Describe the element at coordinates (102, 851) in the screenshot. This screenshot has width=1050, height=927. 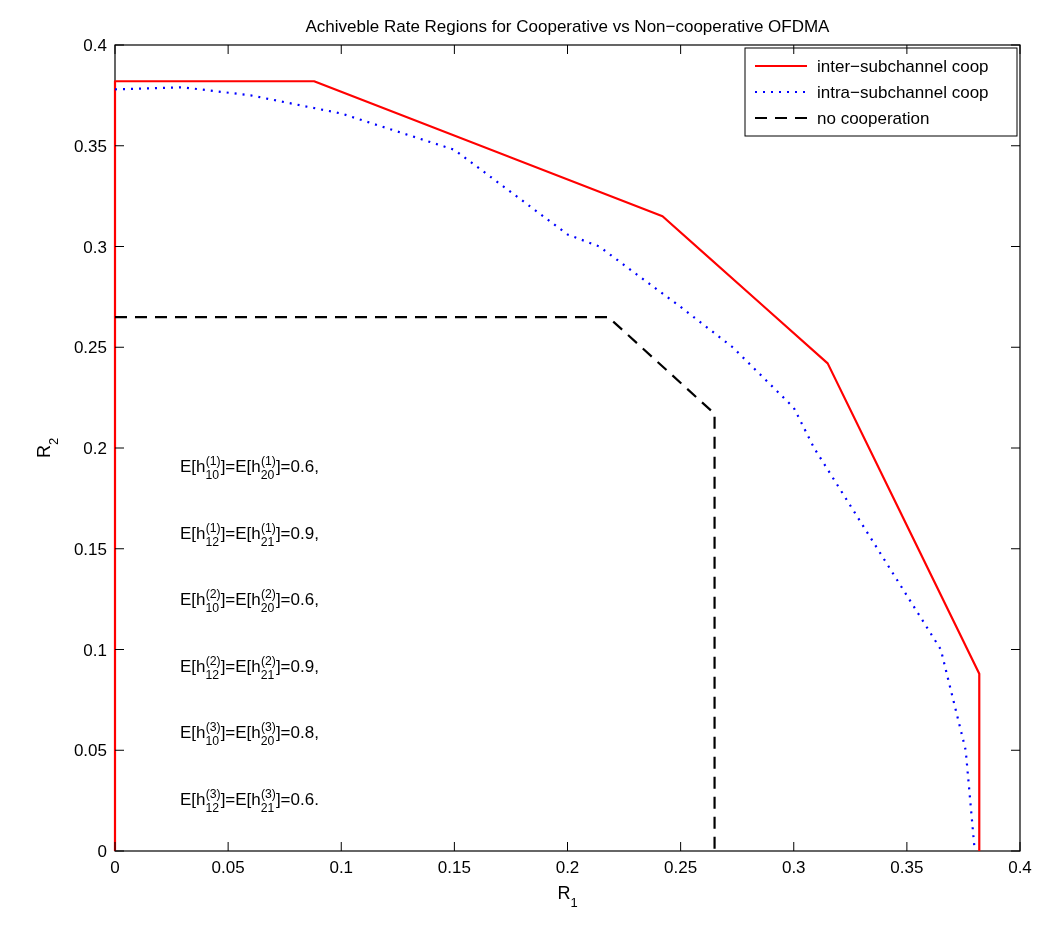
I see `y-tick-label: 0` at that location.